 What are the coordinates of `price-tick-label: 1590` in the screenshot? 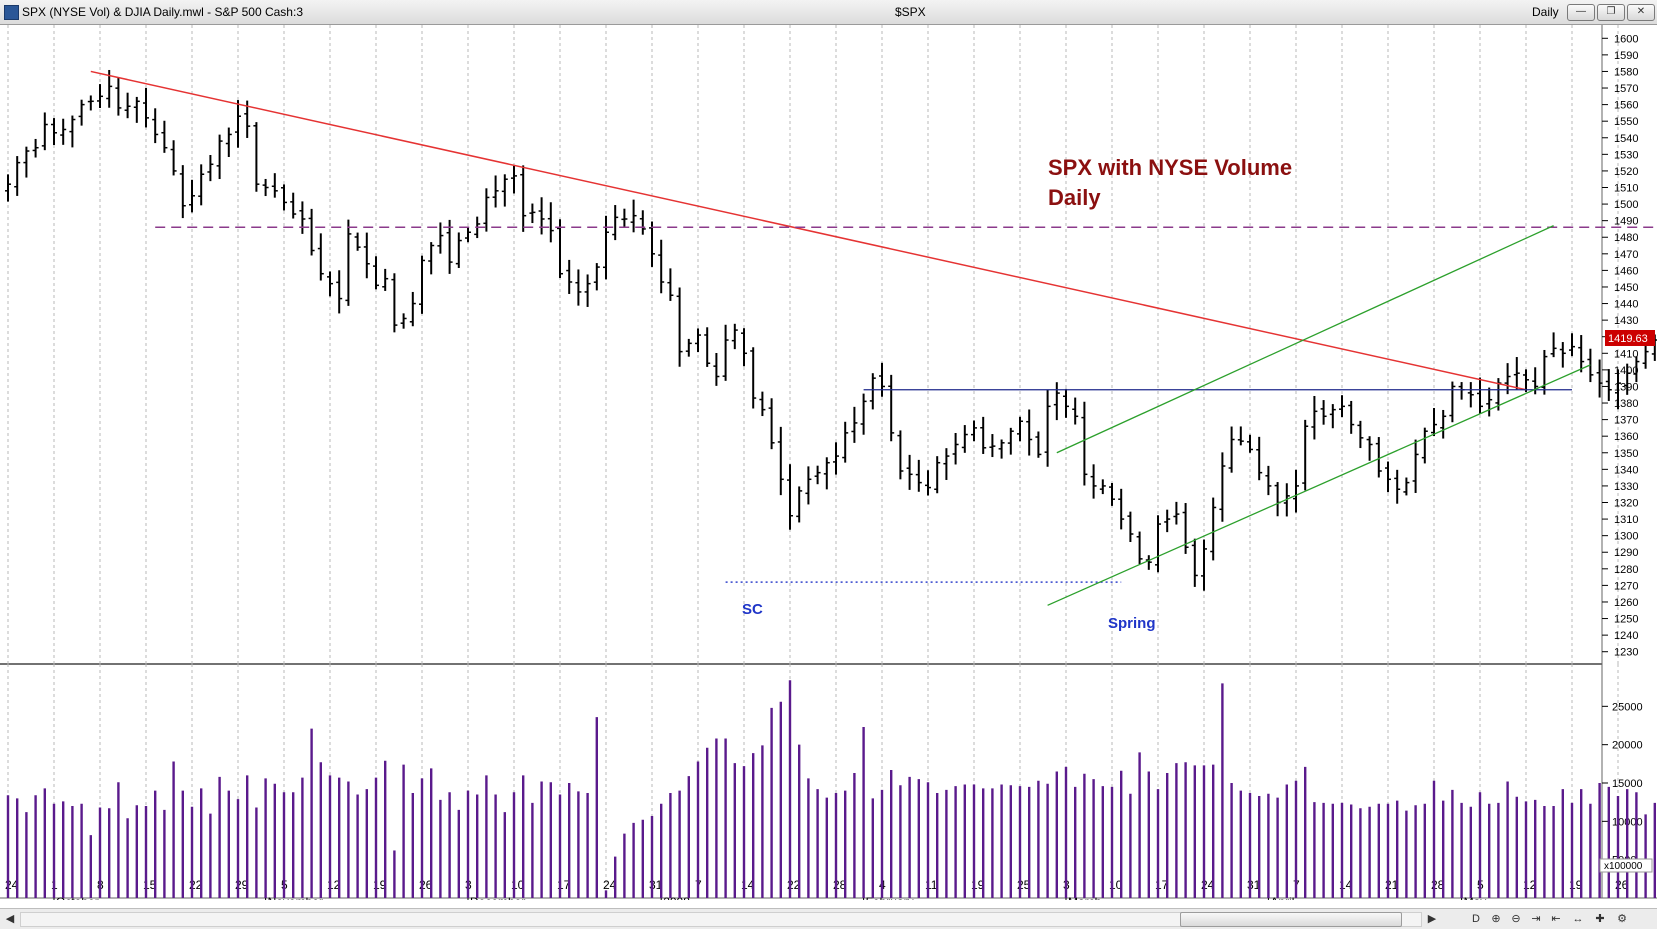 It's located at (1626, 56).